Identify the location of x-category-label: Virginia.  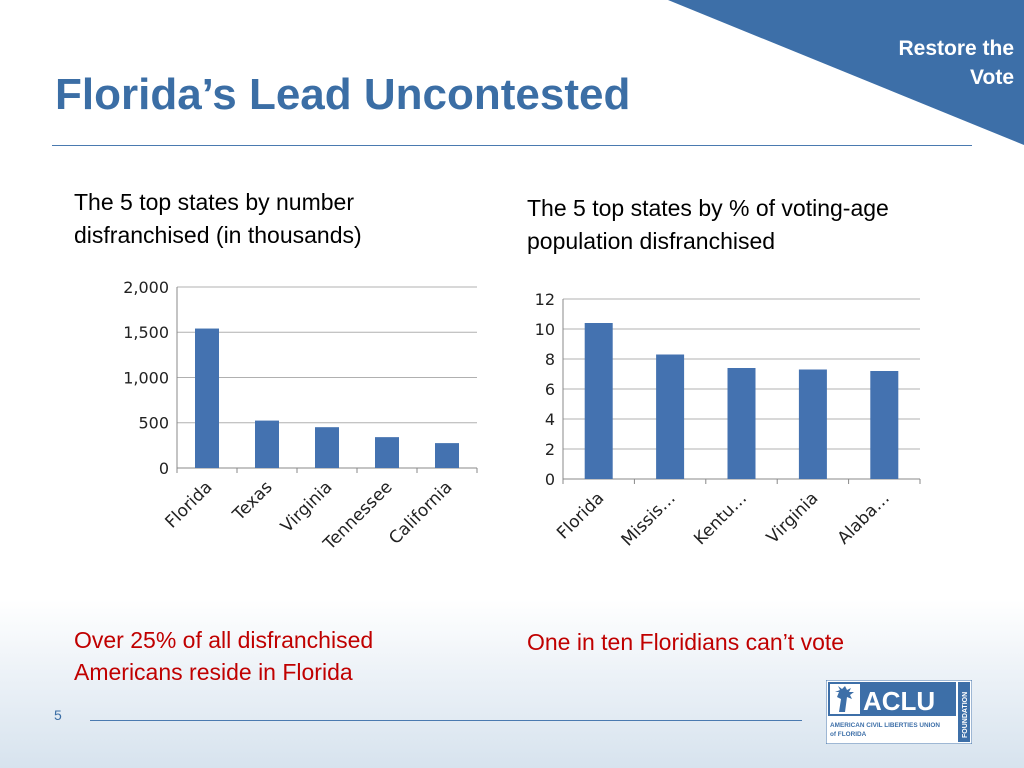
(792, 517).